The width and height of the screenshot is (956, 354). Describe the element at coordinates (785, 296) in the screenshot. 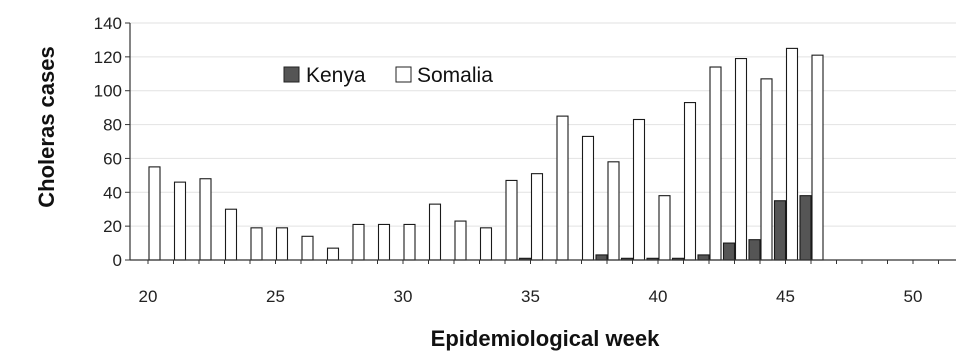

I see `x-tick-label: 45` at that location.